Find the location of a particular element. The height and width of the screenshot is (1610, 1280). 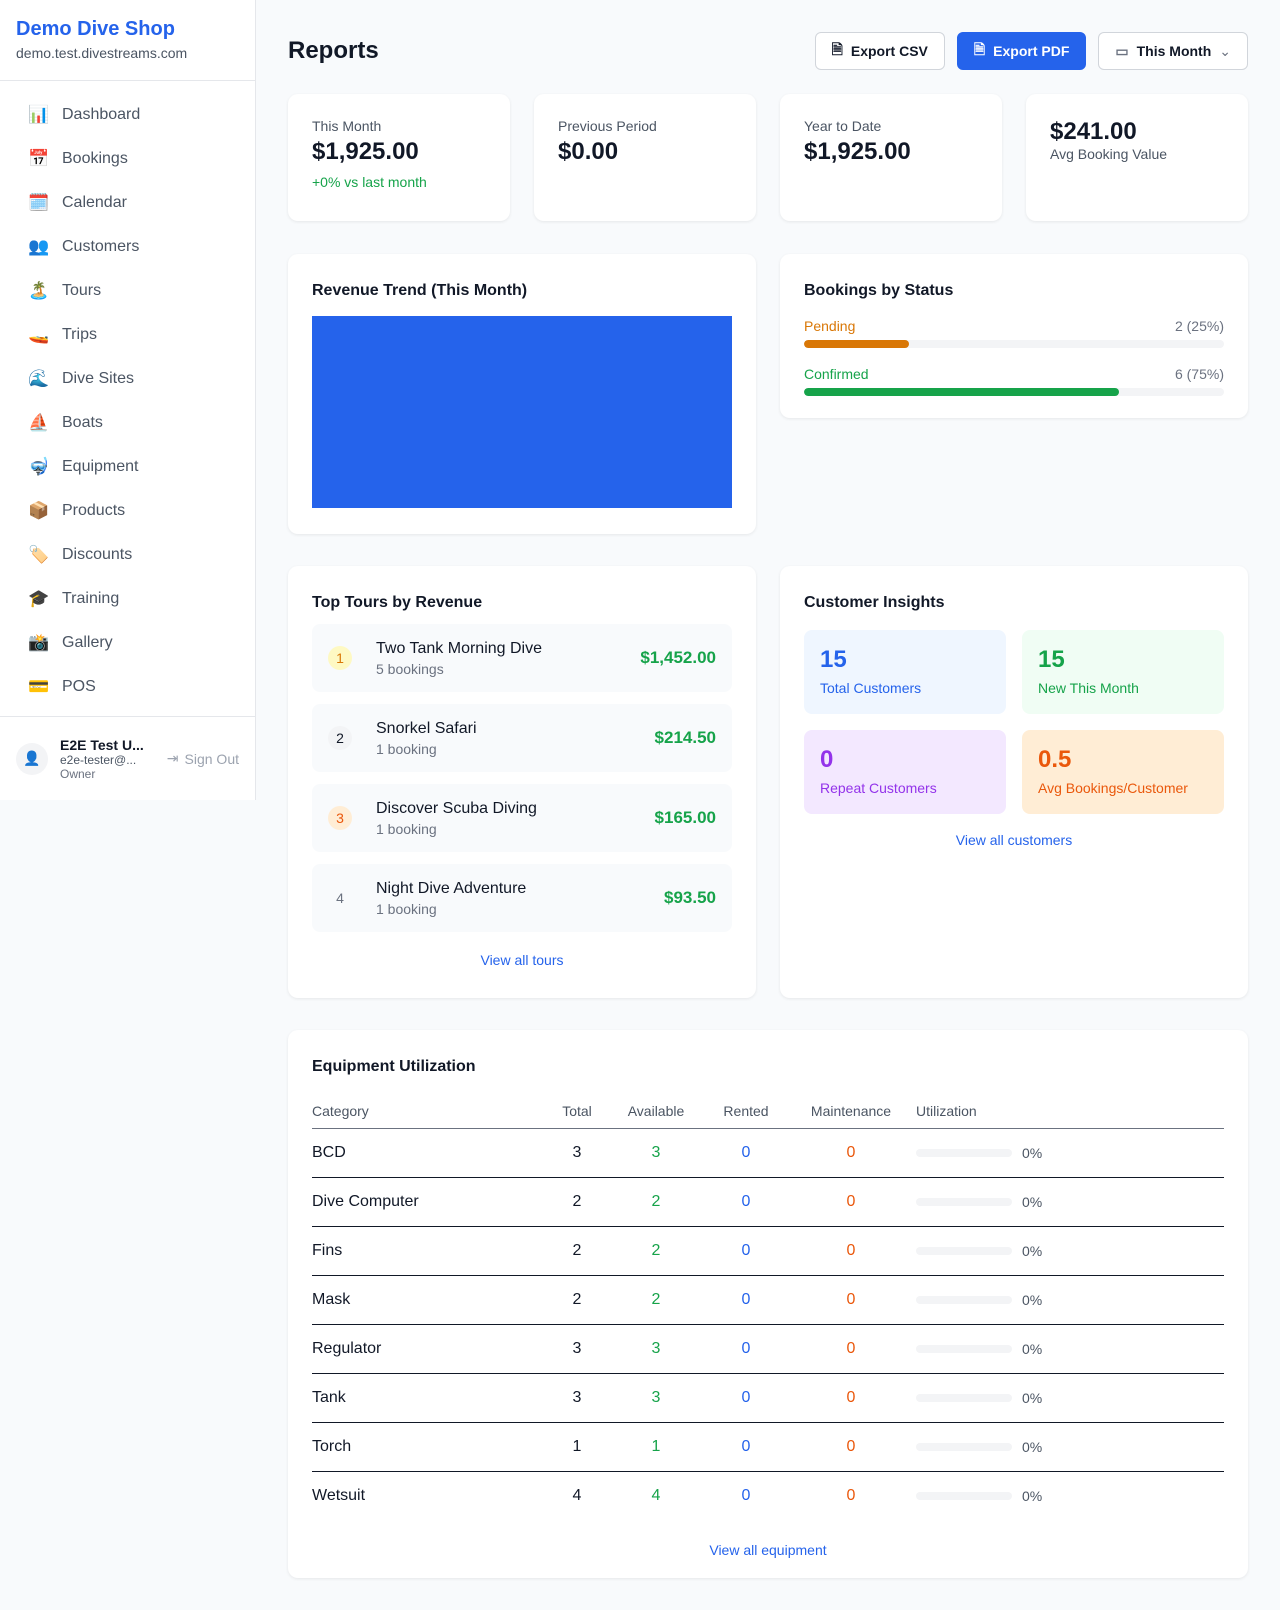

view-all-equipment-link: View all equipment is located at coordinates (768, 1550).